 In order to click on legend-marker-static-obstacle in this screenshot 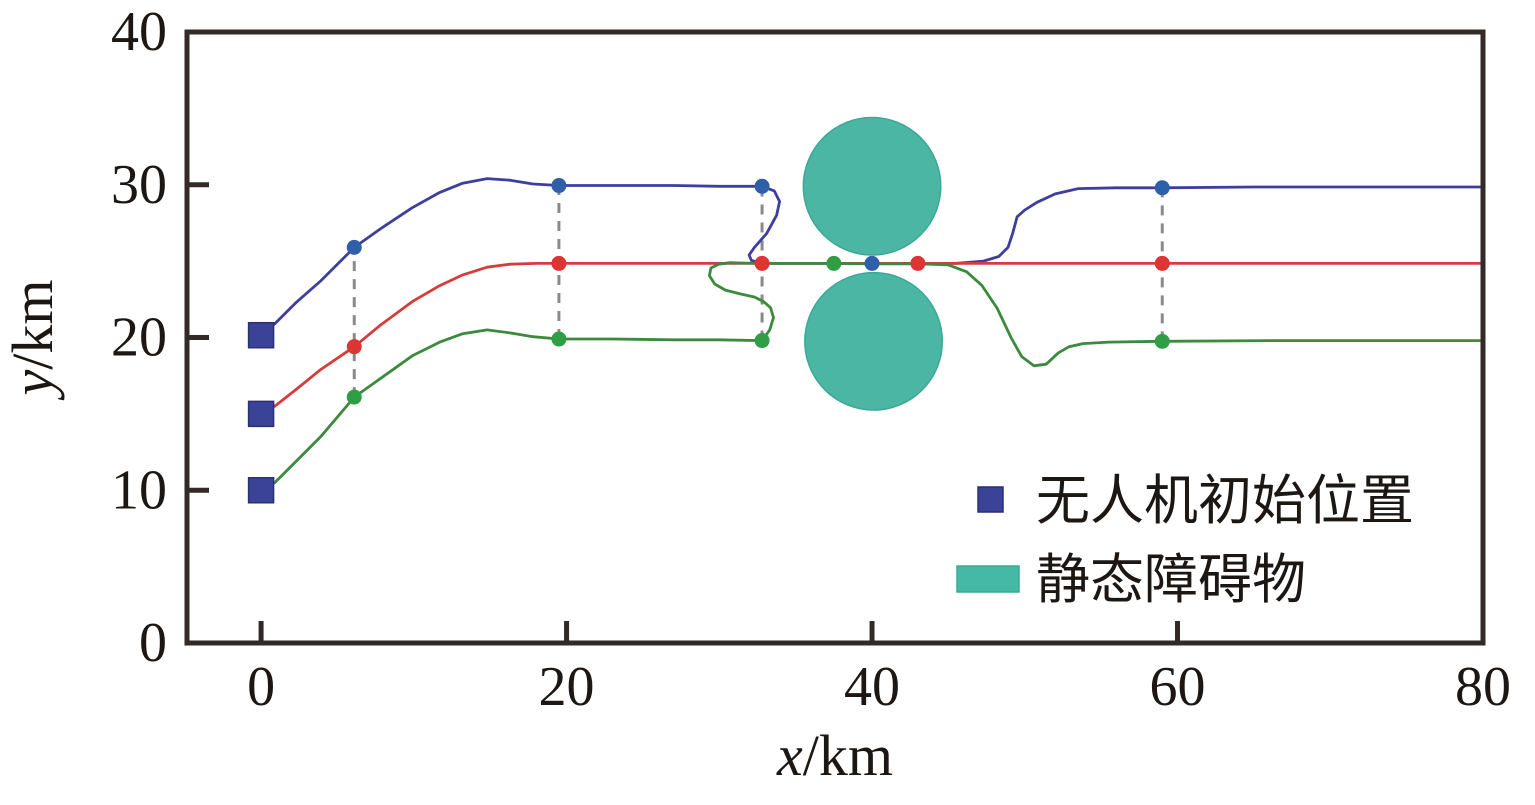, I will do `click(988, 579)`.